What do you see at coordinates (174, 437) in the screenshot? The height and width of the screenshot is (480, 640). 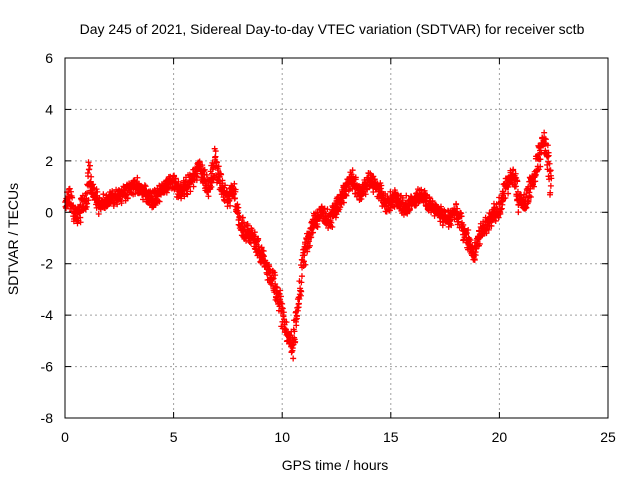 I see `x-tick-label: 5` at bounding box center [174, 437].